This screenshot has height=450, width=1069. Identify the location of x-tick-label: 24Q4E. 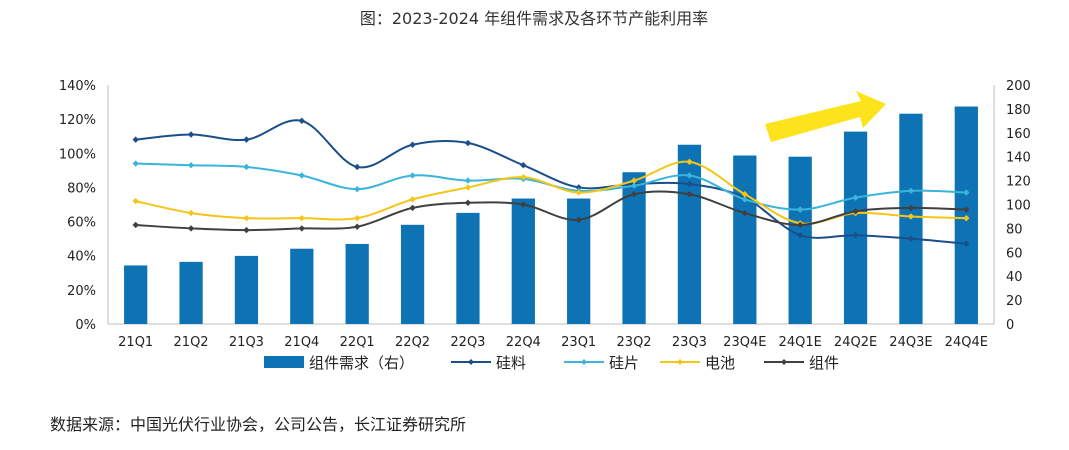
(966, 342).